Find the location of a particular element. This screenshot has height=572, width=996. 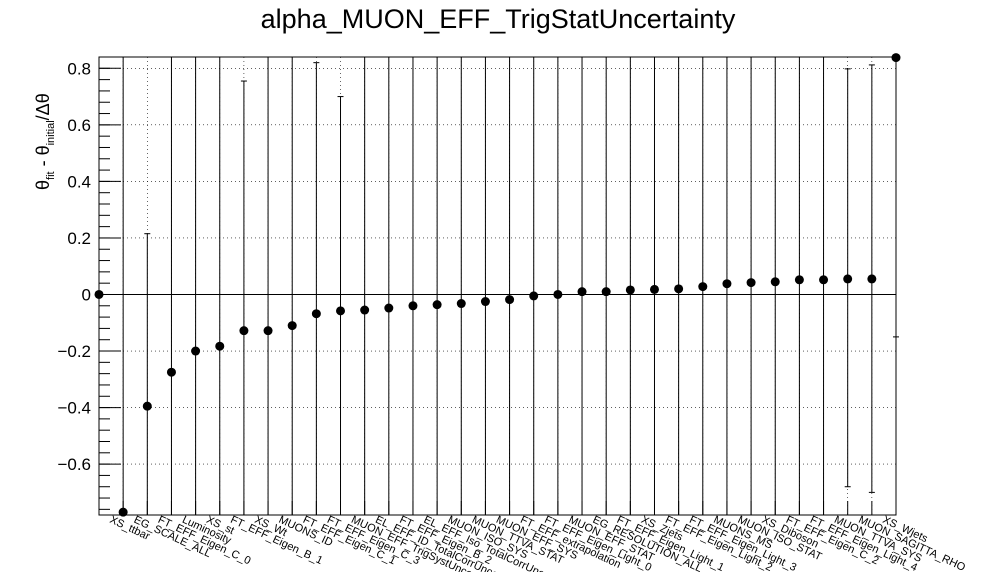

y-tick-label: 0.6 is located at coordinates (79, 125).